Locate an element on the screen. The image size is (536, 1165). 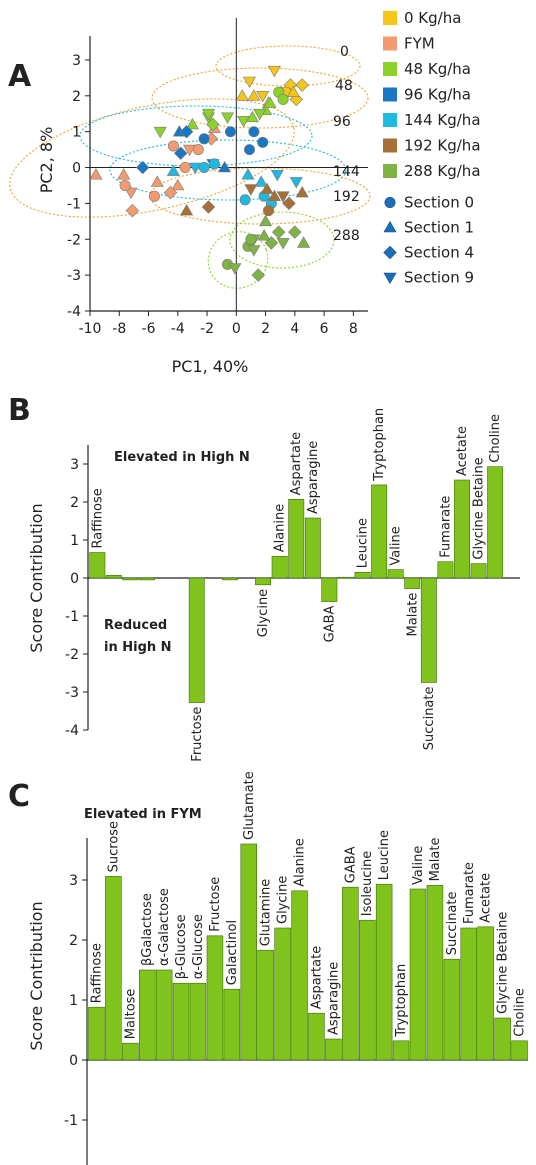
cluster-96-ellipse is located at coordinates (196, 136).